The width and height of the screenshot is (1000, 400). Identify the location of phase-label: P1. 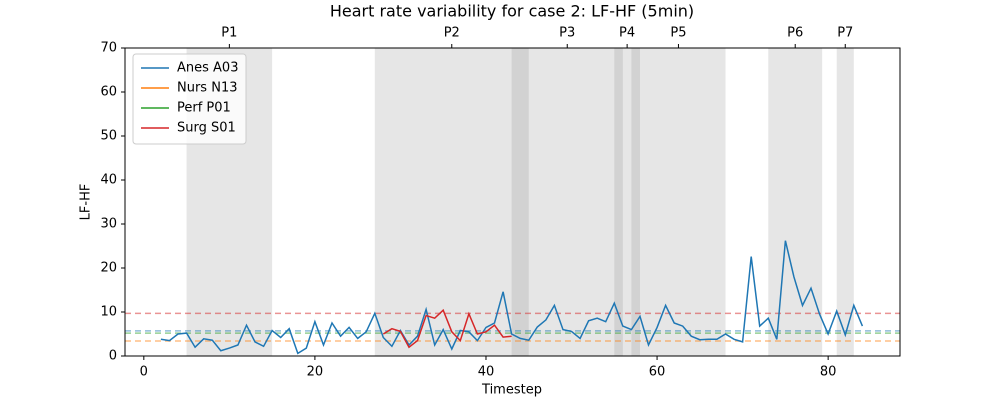
(229, 33).